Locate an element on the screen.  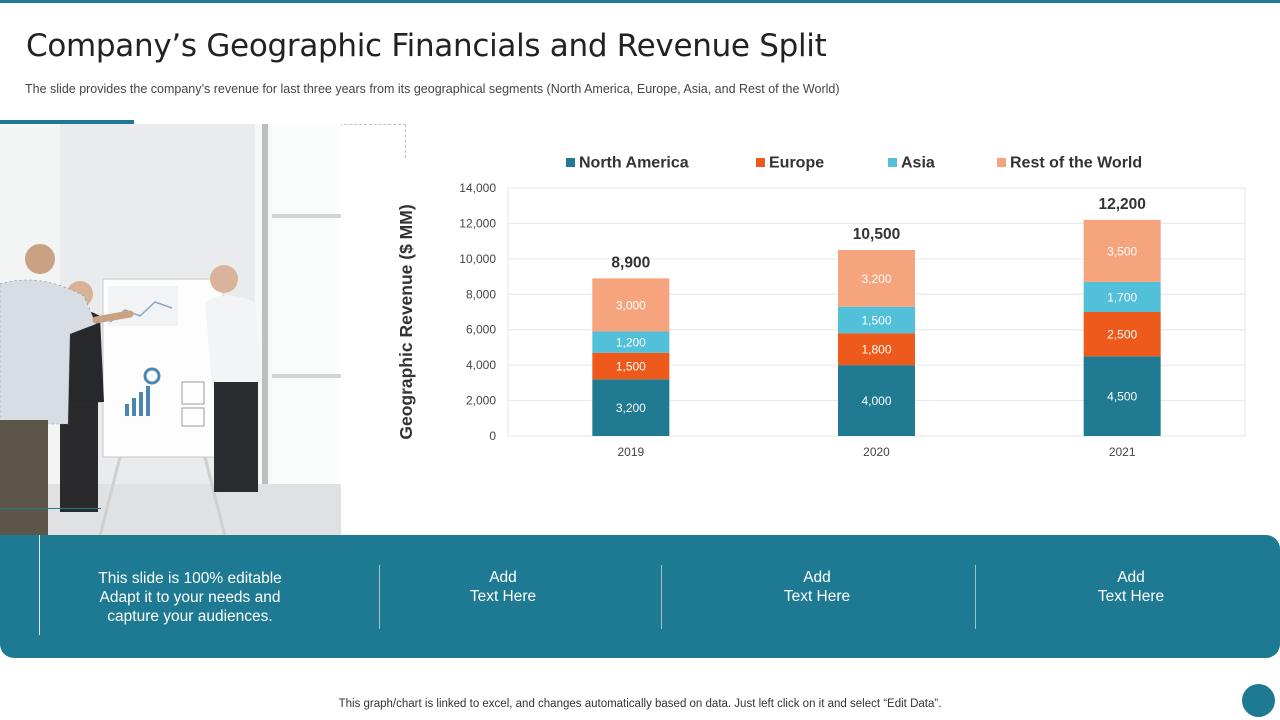
data-label: 4,500 is located at coordinates (1122, 397).